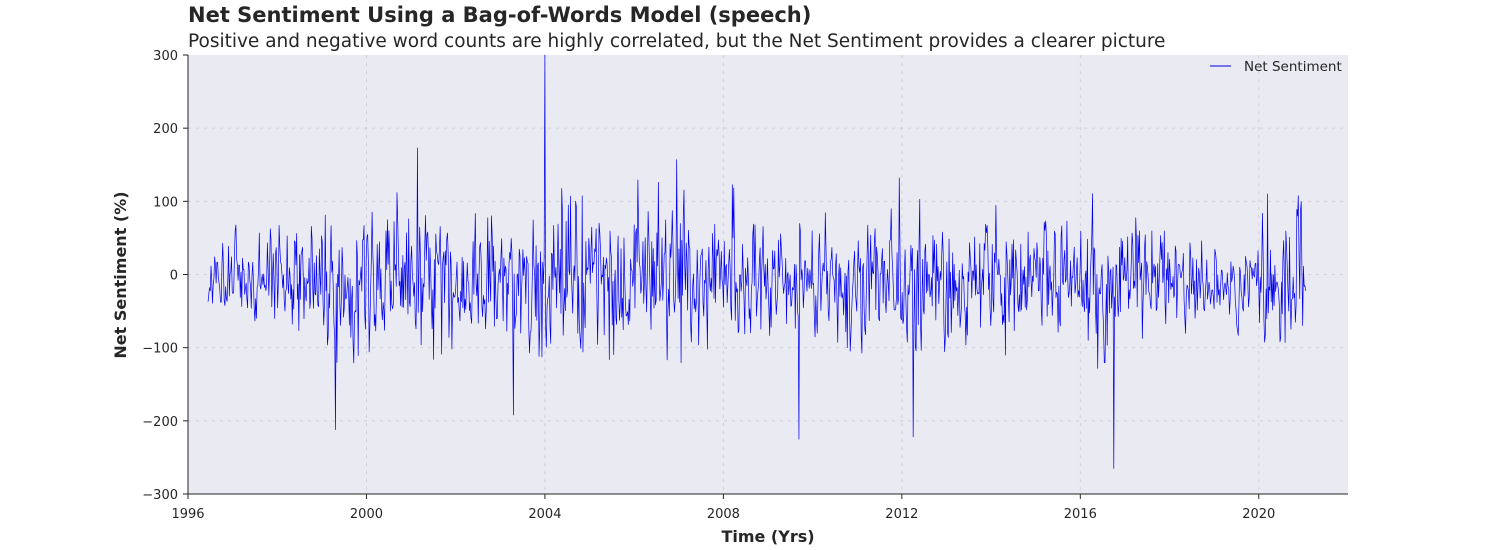  Describe the element at coordinates (1293, 67) in the screenshot. I see `legend-label: Net Sentiment` at that location.